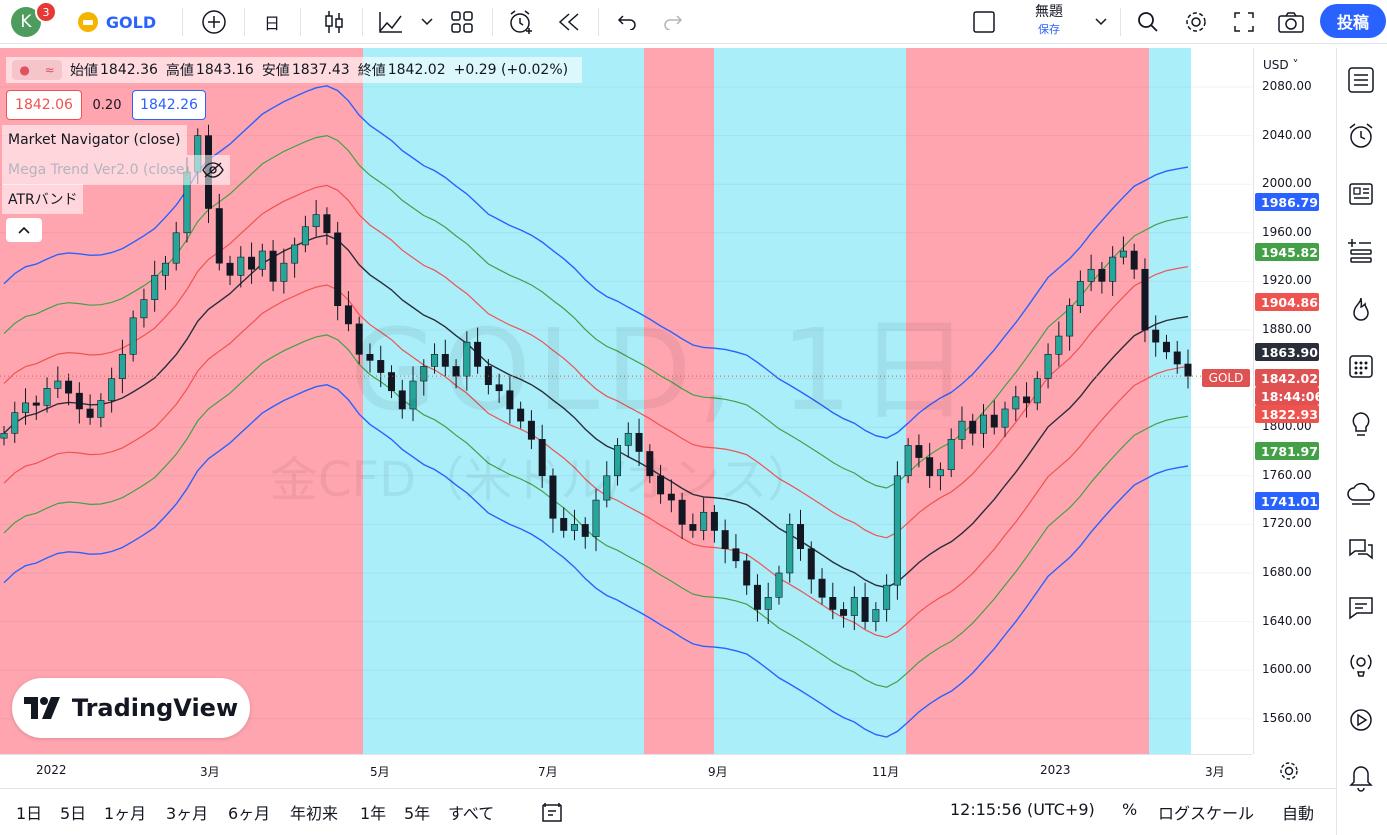 The height and width of the screenshot is (835, 1387). Describe the element at coordinates (548, 772) in the screenshot. I see `time-tick-label: 7月` at that location.